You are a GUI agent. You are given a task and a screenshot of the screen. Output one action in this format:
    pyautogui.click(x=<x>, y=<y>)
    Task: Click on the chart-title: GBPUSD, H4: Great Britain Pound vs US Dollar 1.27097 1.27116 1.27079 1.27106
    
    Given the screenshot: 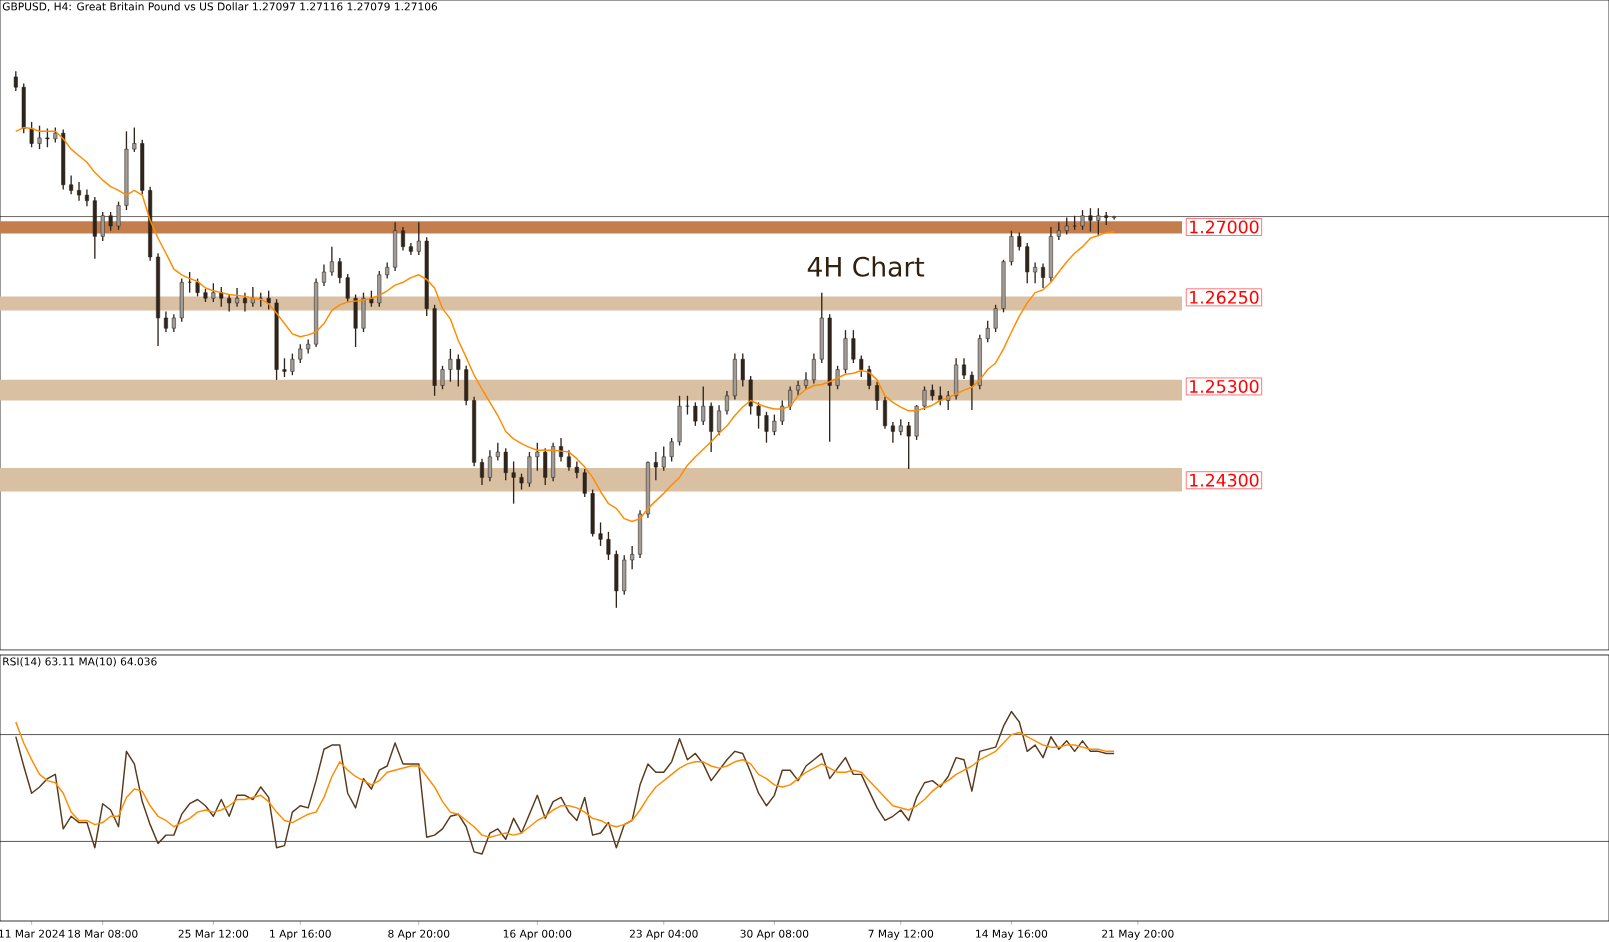 What is the action you would take?
    pyautogui.click(x=220, y=7)
    